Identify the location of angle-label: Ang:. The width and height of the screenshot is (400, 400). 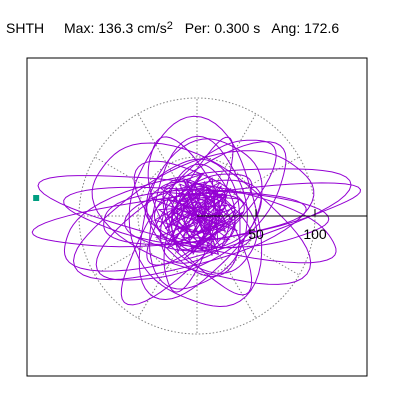
(286, 28).